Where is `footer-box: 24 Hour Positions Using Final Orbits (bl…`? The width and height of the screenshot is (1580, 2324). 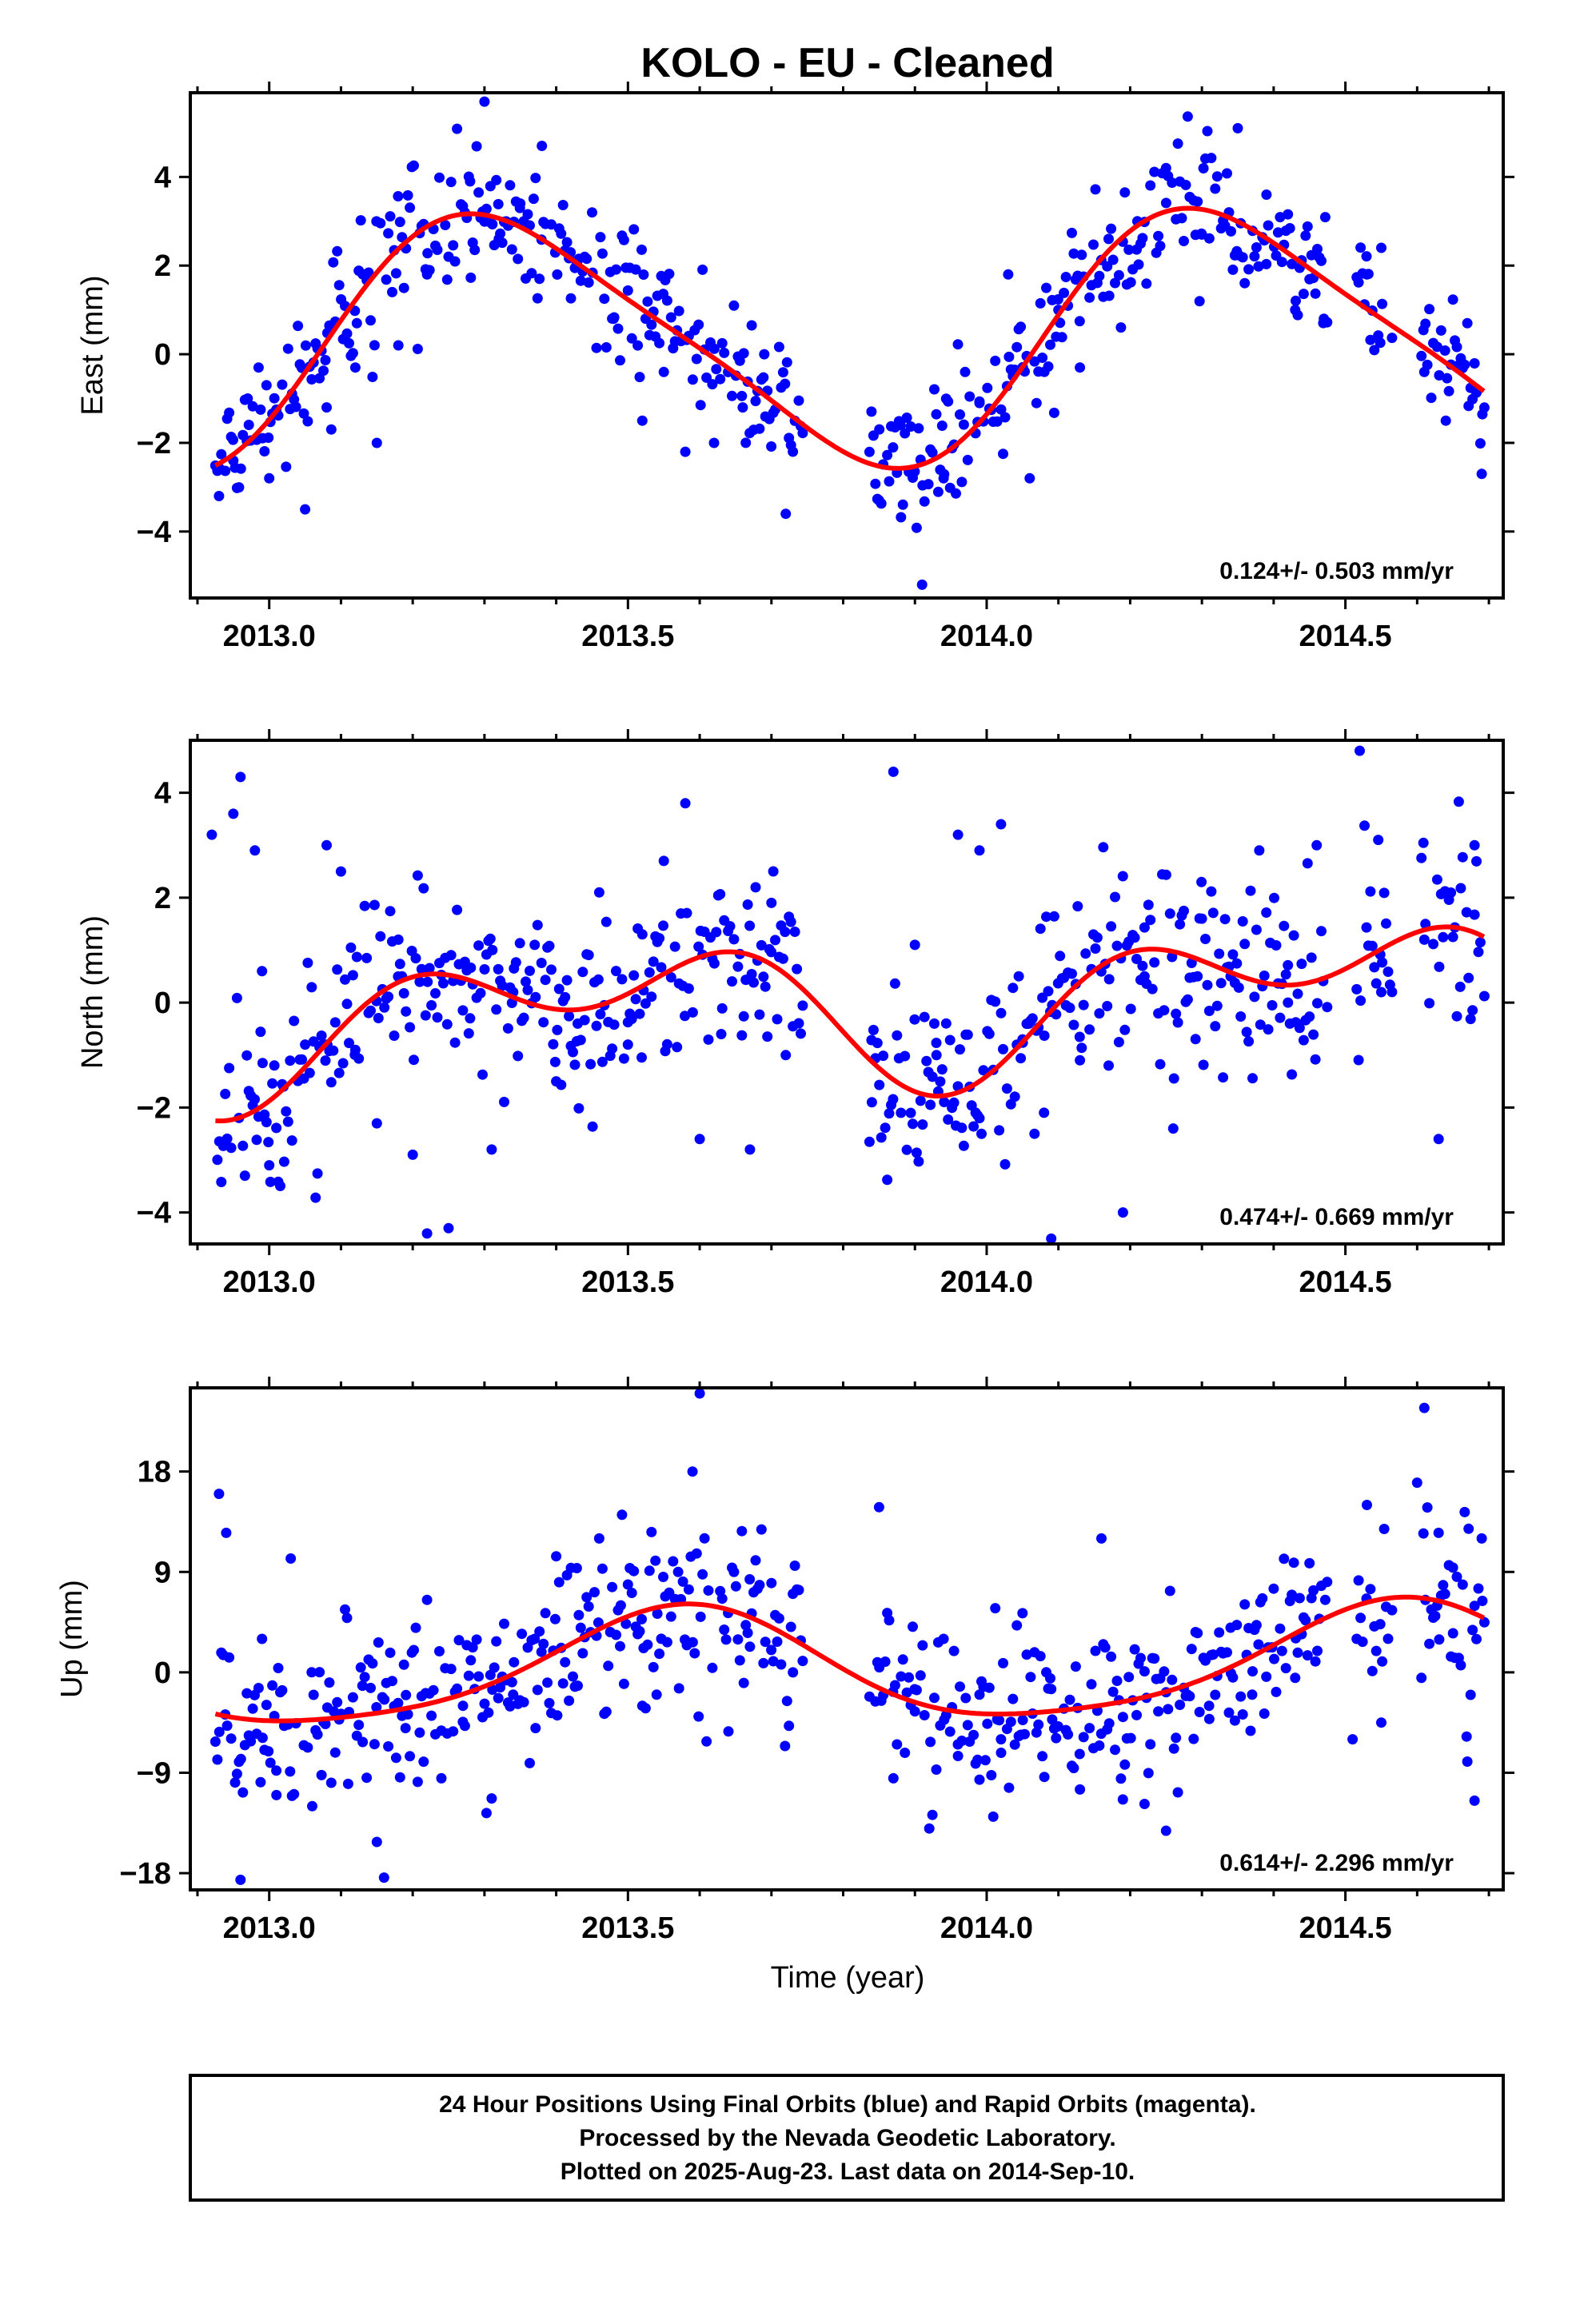 footer-box: 24 Hour Positions Using Final Orbits (bl… is located at coordinates (847, 2138).